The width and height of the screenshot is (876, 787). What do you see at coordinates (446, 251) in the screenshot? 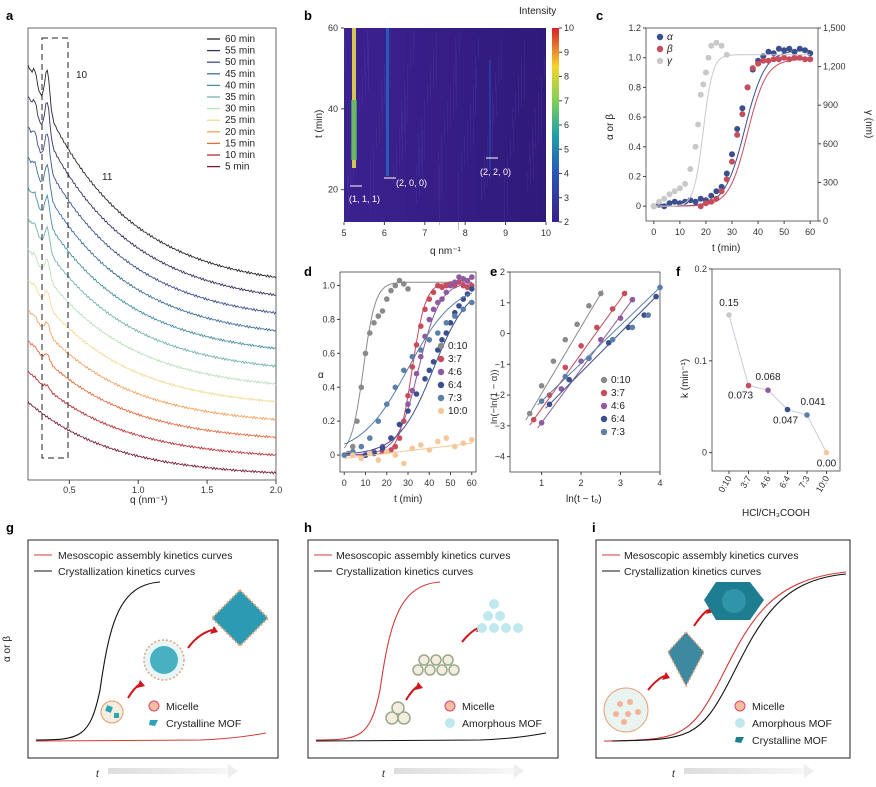
I see `panel-b-xlabel: q nm⁻¹` at bounding box center [446, 251].